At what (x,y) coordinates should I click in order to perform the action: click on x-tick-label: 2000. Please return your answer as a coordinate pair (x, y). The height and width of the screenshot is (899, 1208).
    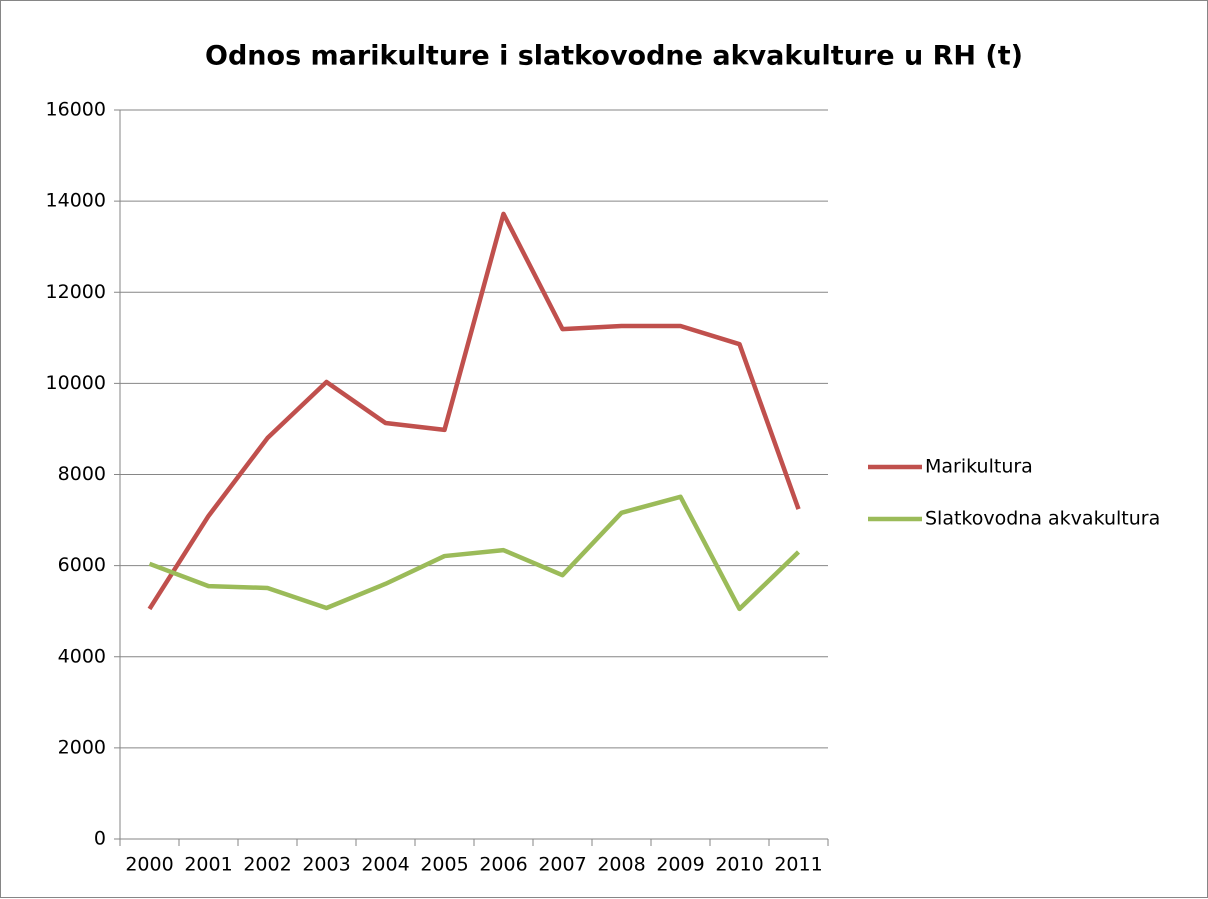
    Looking at the image, I should click on (149, 865).